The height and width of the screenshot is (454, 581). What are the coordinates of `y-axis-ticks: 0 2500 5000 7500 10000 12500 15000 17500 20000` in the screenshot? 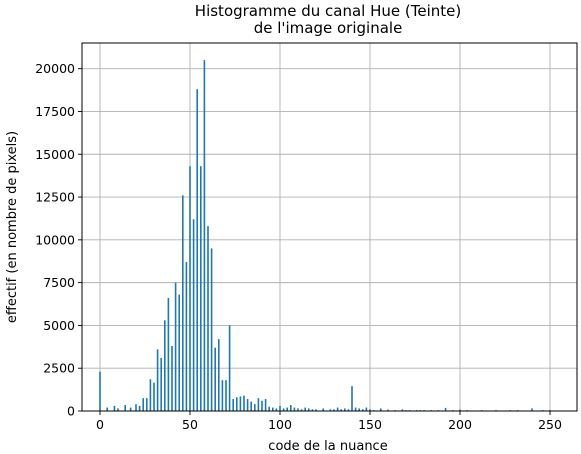 It's located at (58, 240).